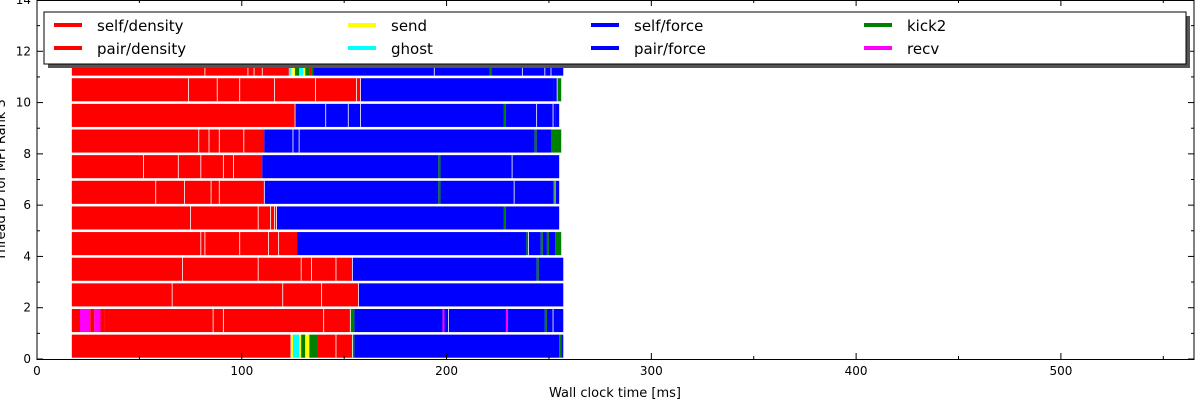 This screenshot has height=400, width=1200. I want to click on y-tick-label: 12, so click(23, 51).